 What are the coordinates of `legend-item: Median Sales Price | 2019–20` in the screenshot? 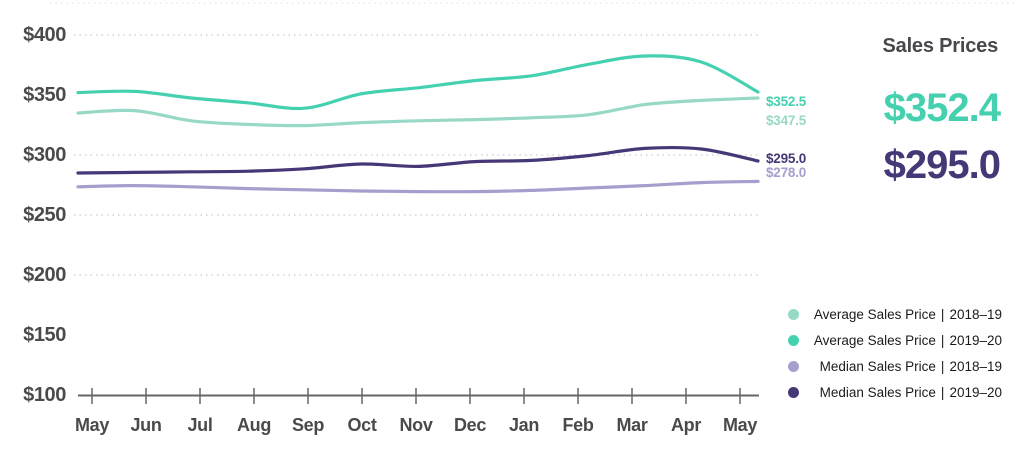 It's located at (895, 392).